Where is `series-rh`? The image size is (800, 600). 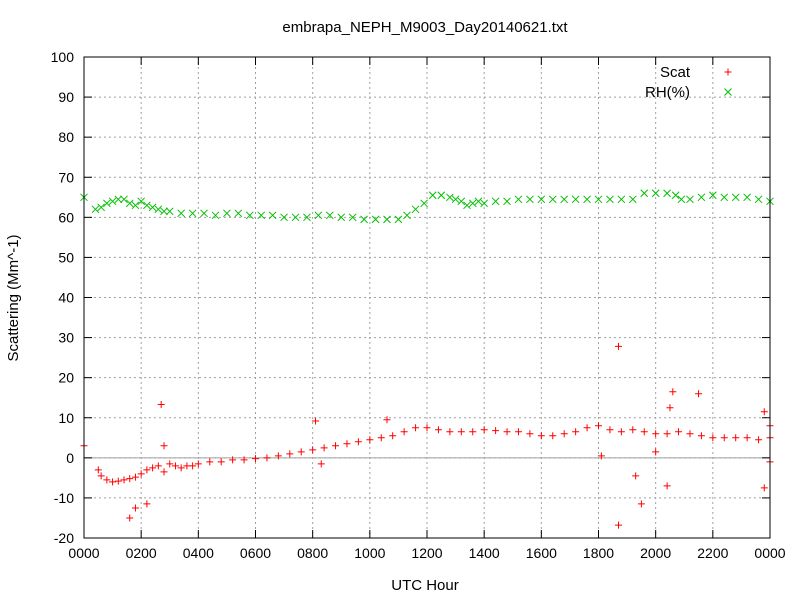
series-rh is located at coordinates (427, 206).